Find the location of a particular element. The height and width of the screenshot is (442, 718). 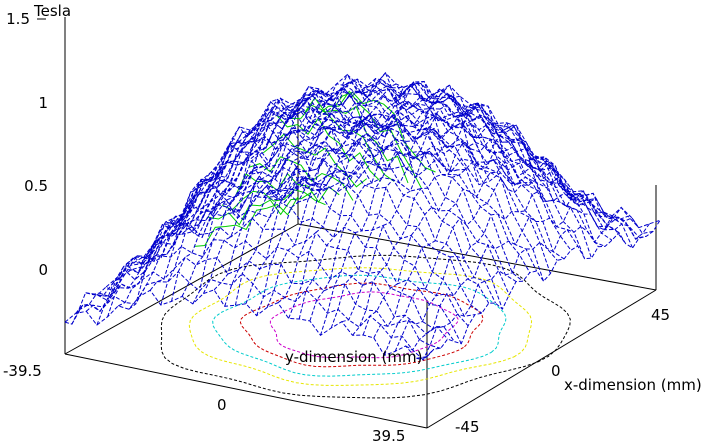

back-edge-right is located at coordinates (477, 257).